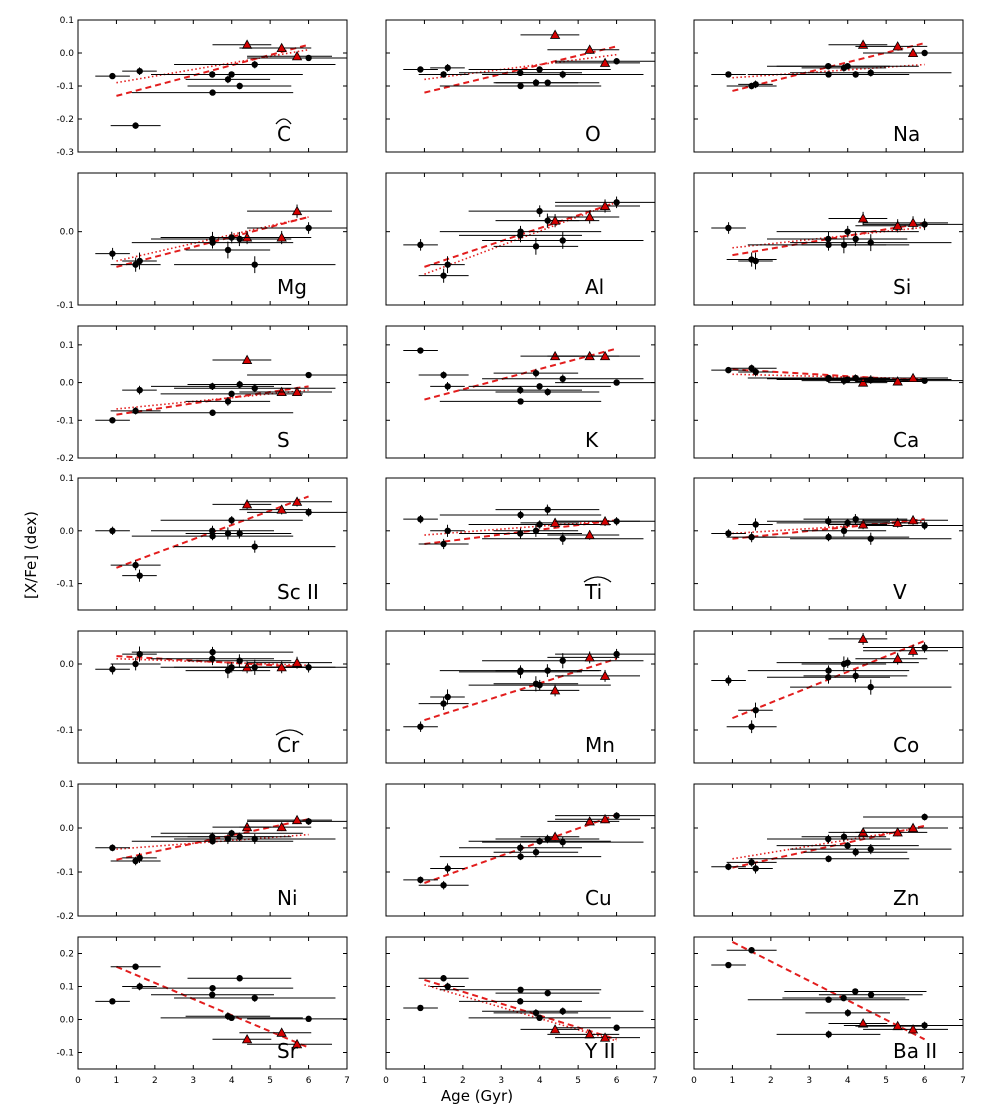 The image size is (981, 1112). Describe the element at coordinates (828, 544) in the screenshot. I see `panel-v: V` at that location.